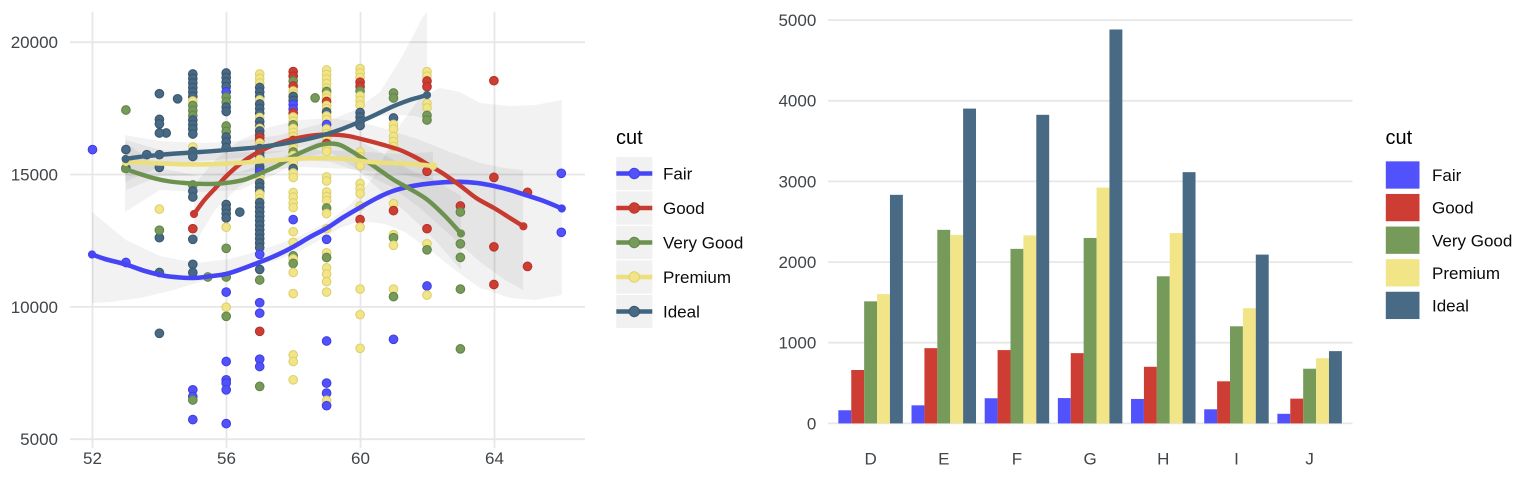  Describe the element at coordinates (811, 423) in the screenshot. I see `svg-text: 0` at that location.